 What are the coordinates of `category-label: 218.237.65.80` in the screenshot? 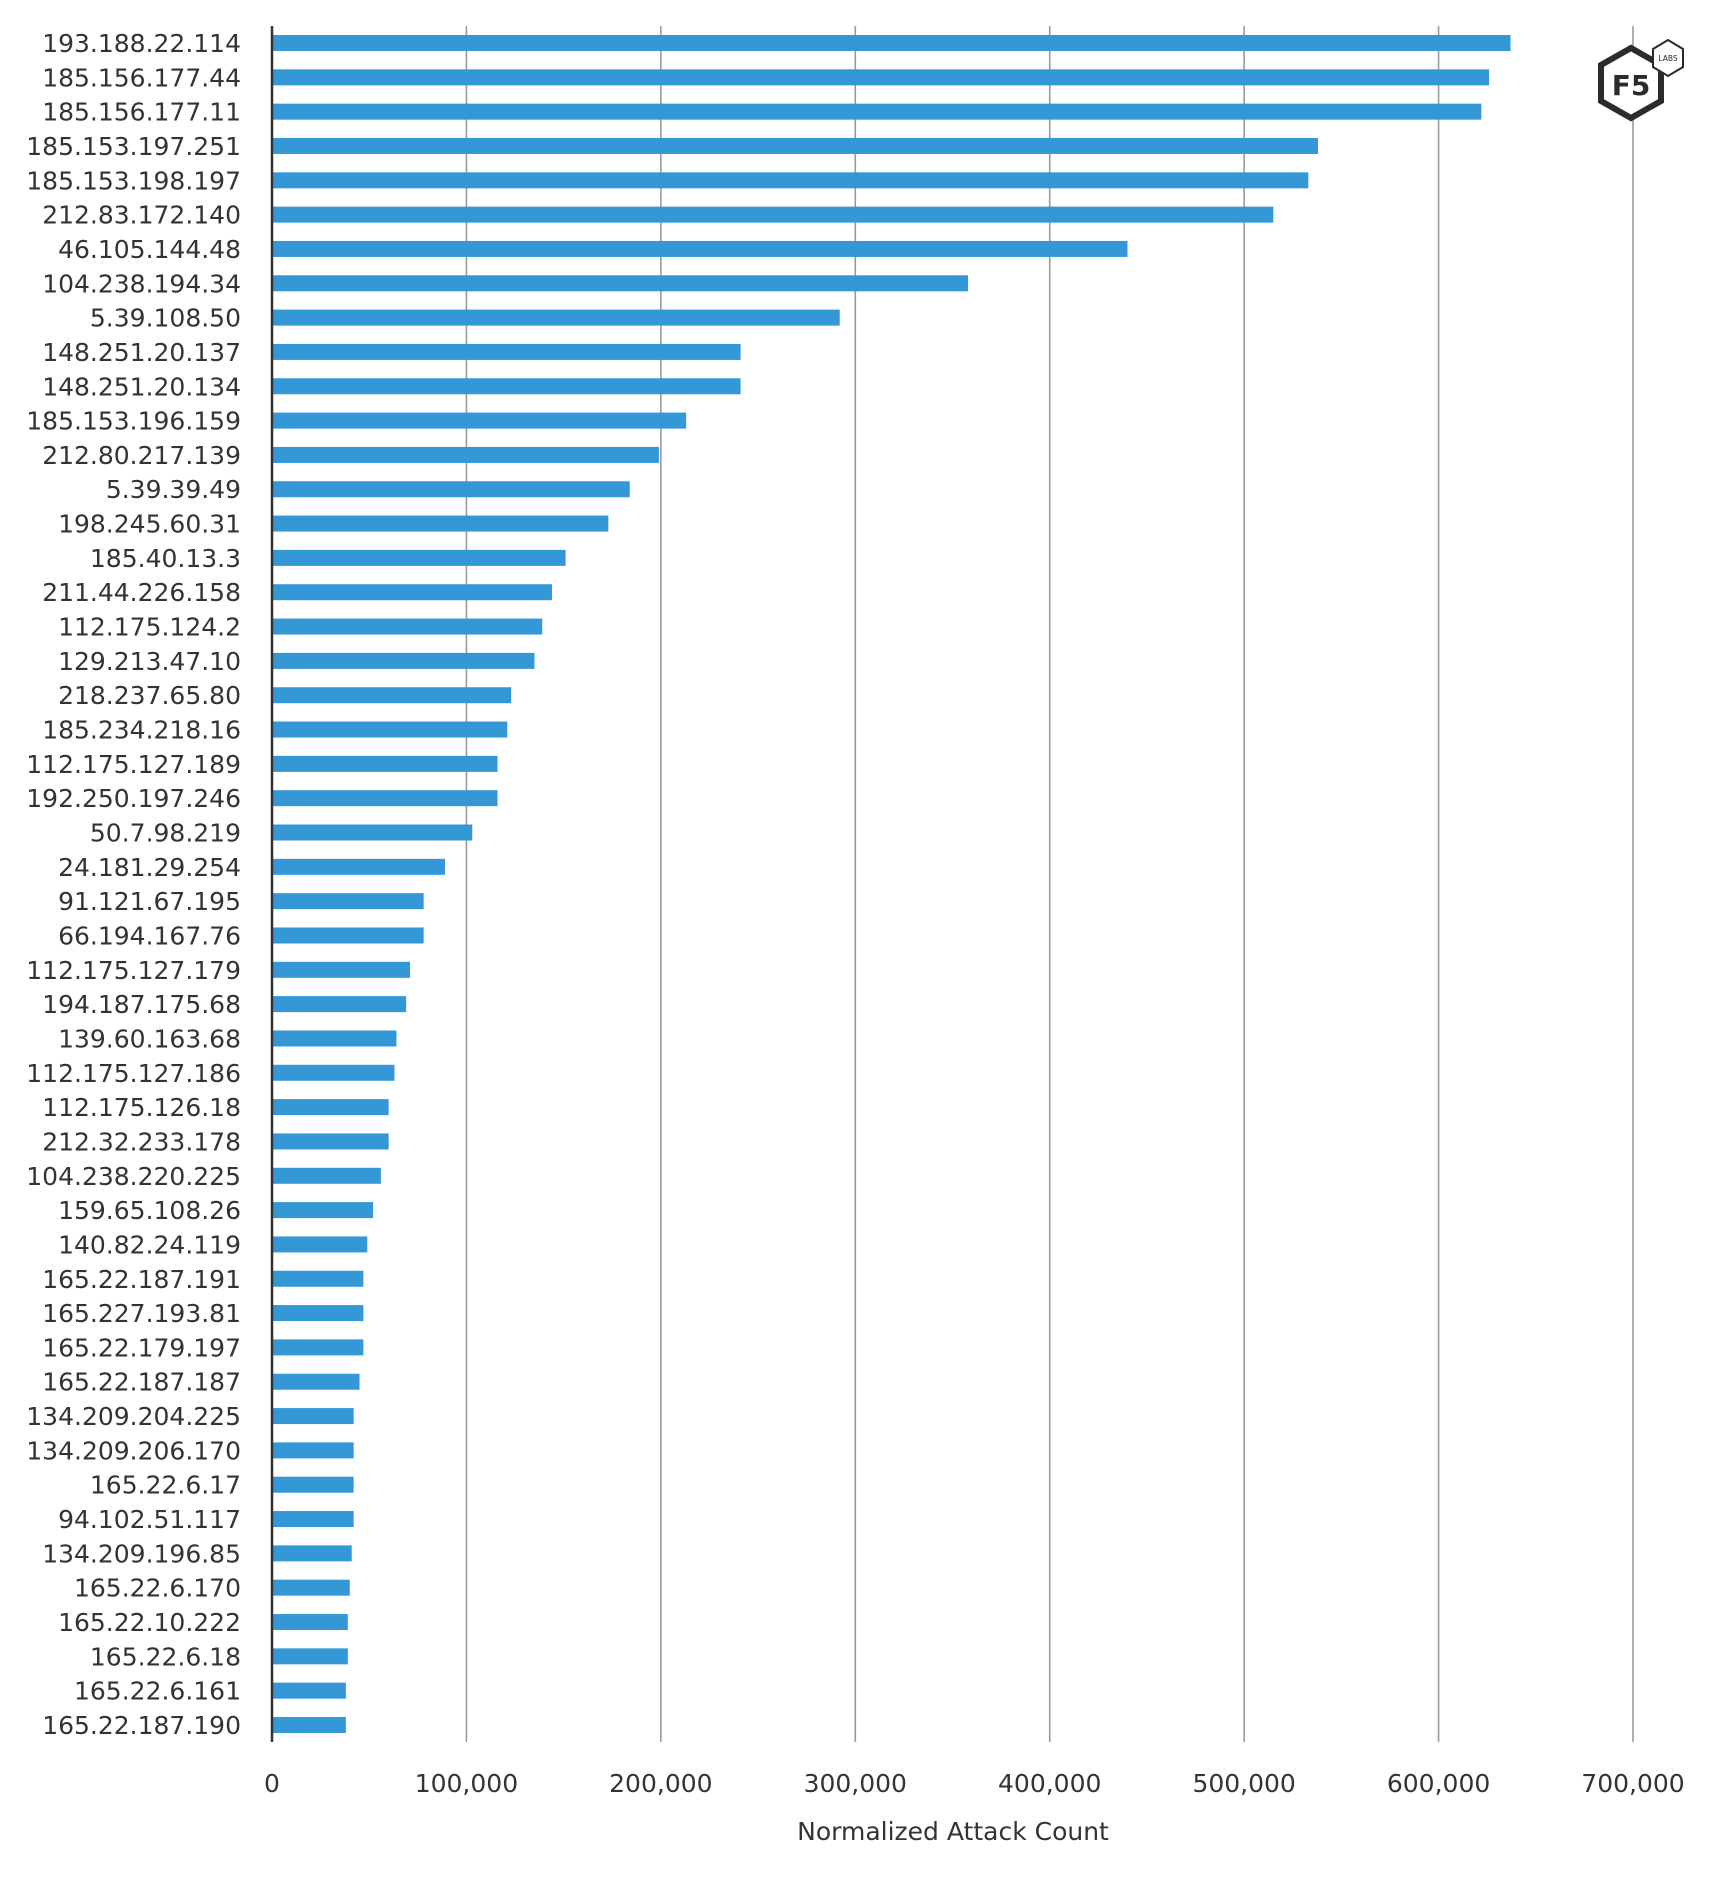 It's located at (149, 695).